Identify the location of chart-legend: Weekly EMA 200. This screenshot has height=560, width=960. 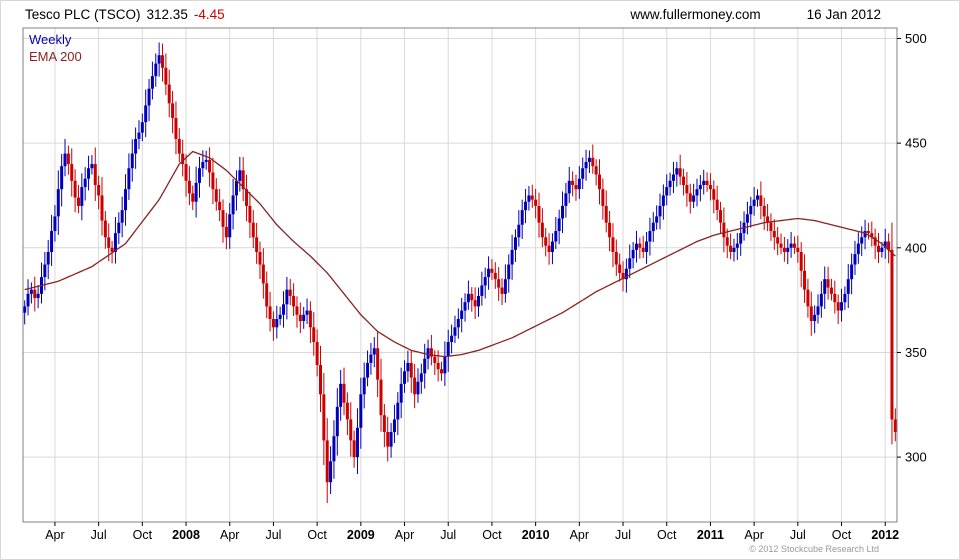
(55, 48).